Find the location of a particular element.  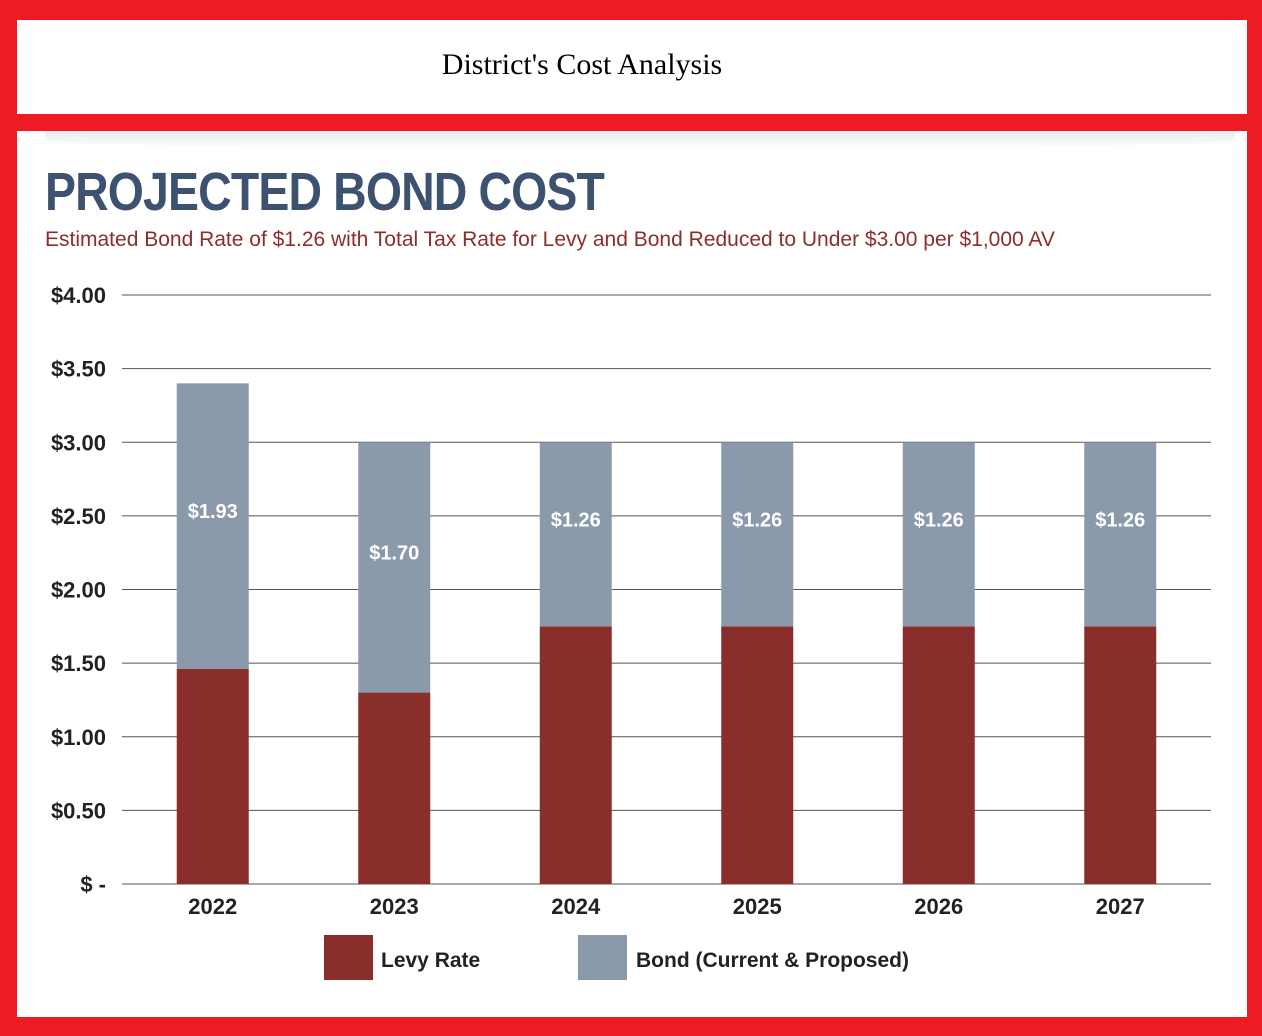

y-tick-label: $1.00 is located at coordinates (78, 737).